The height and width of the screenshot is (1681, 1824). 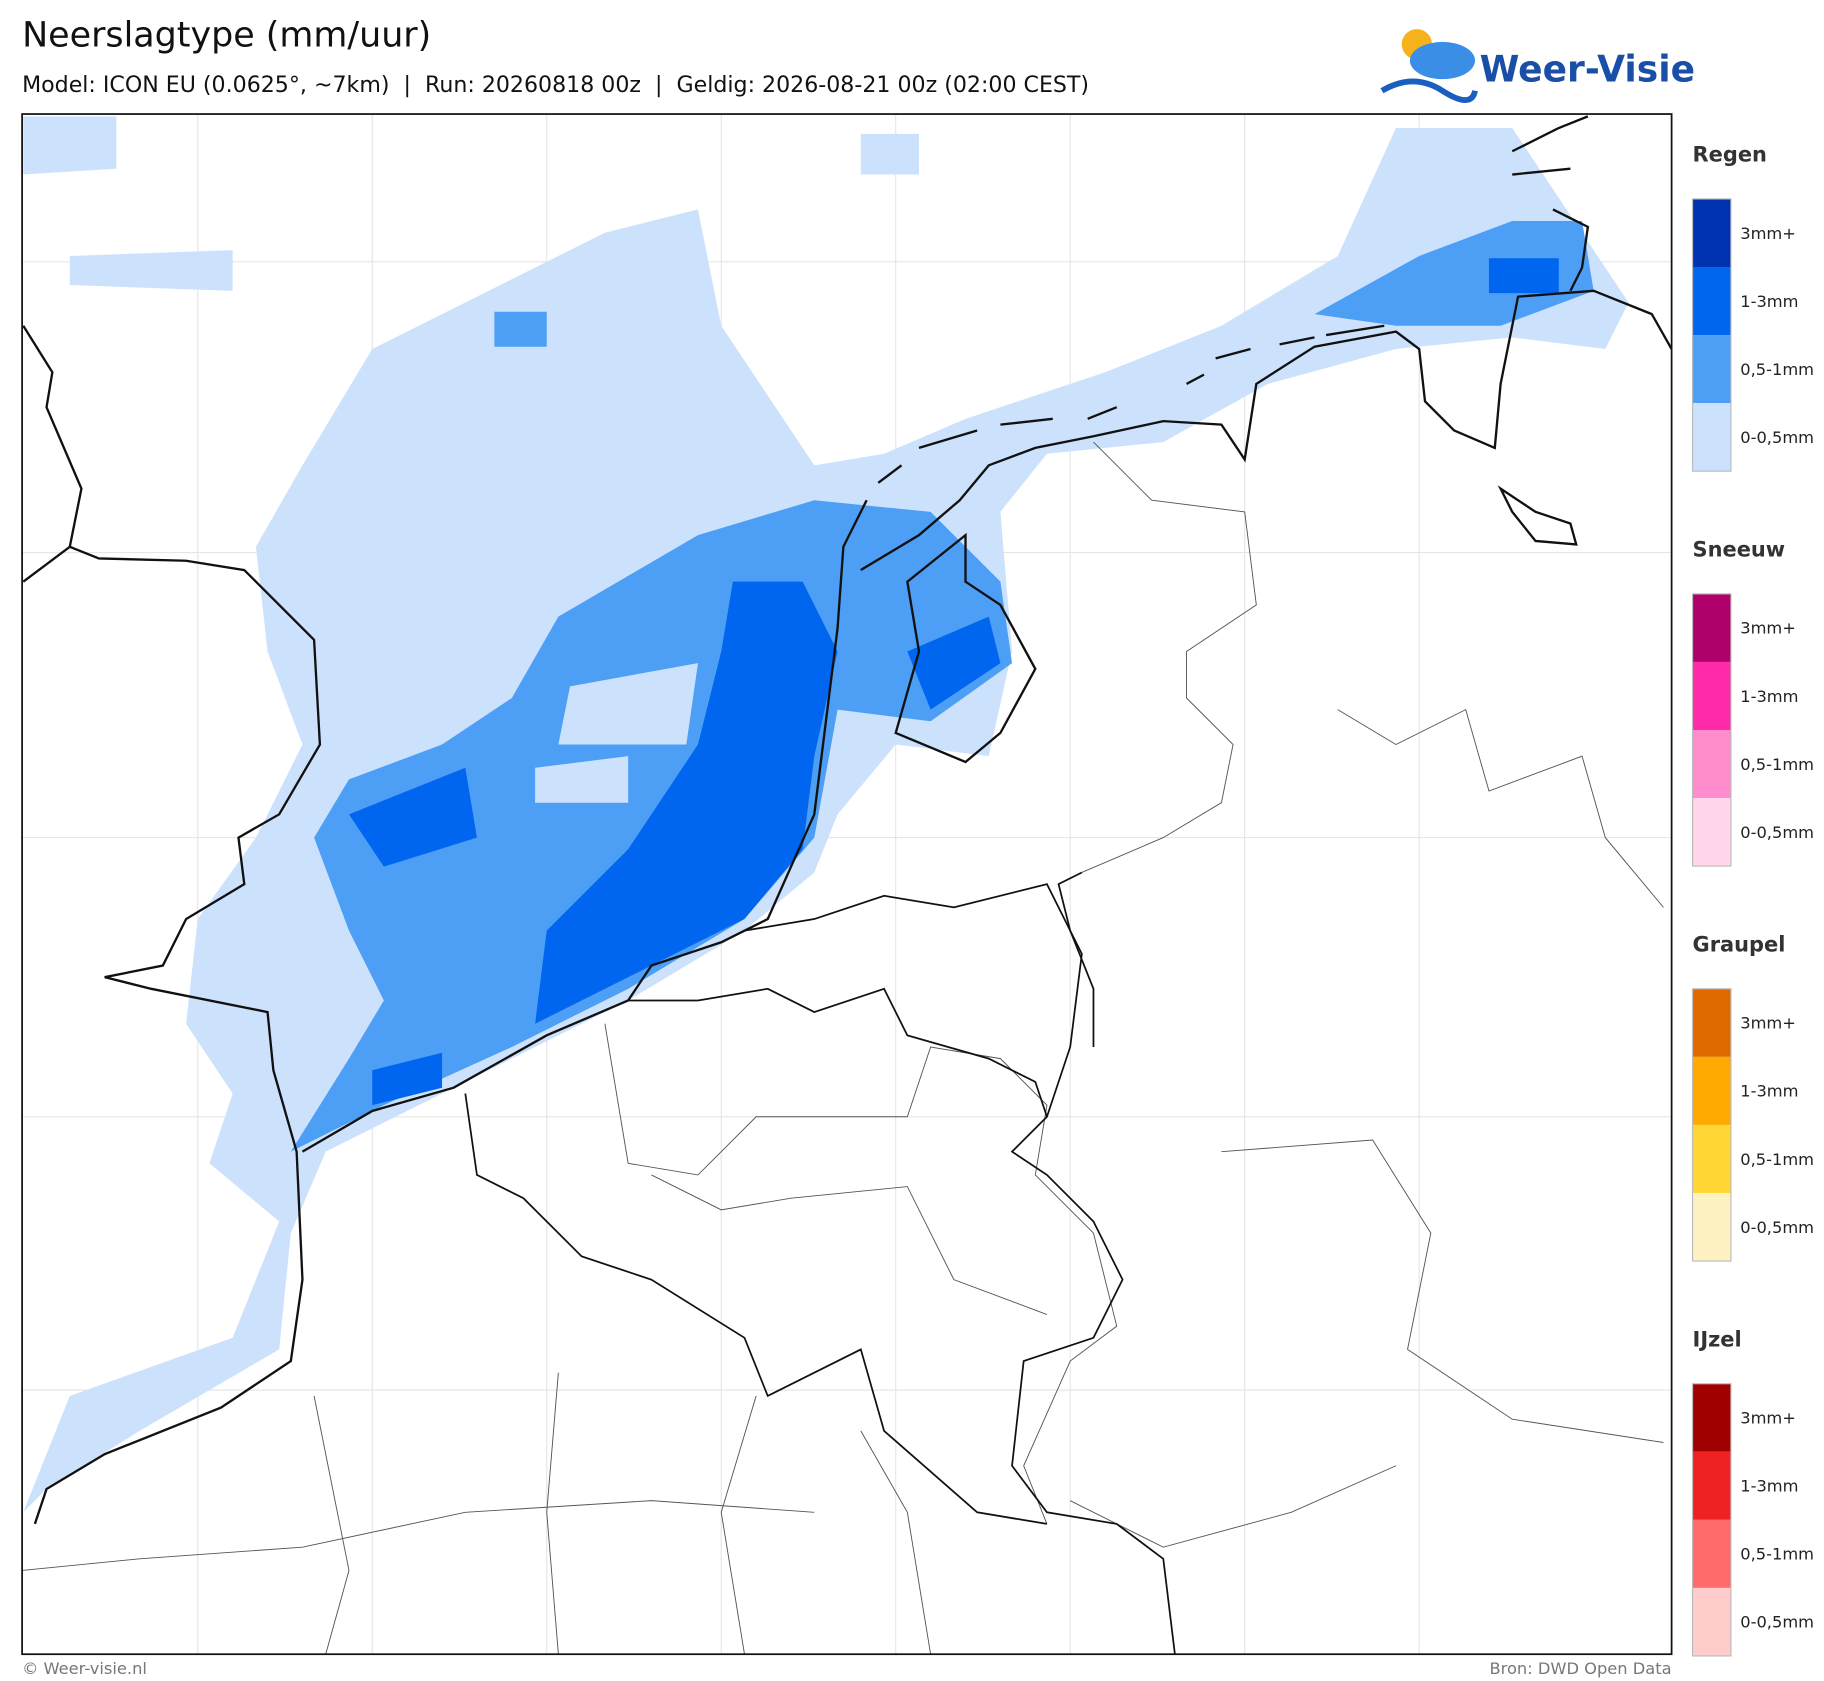 I want to click on logo-text: Weer-Visie, so click(x=1587, y=69).